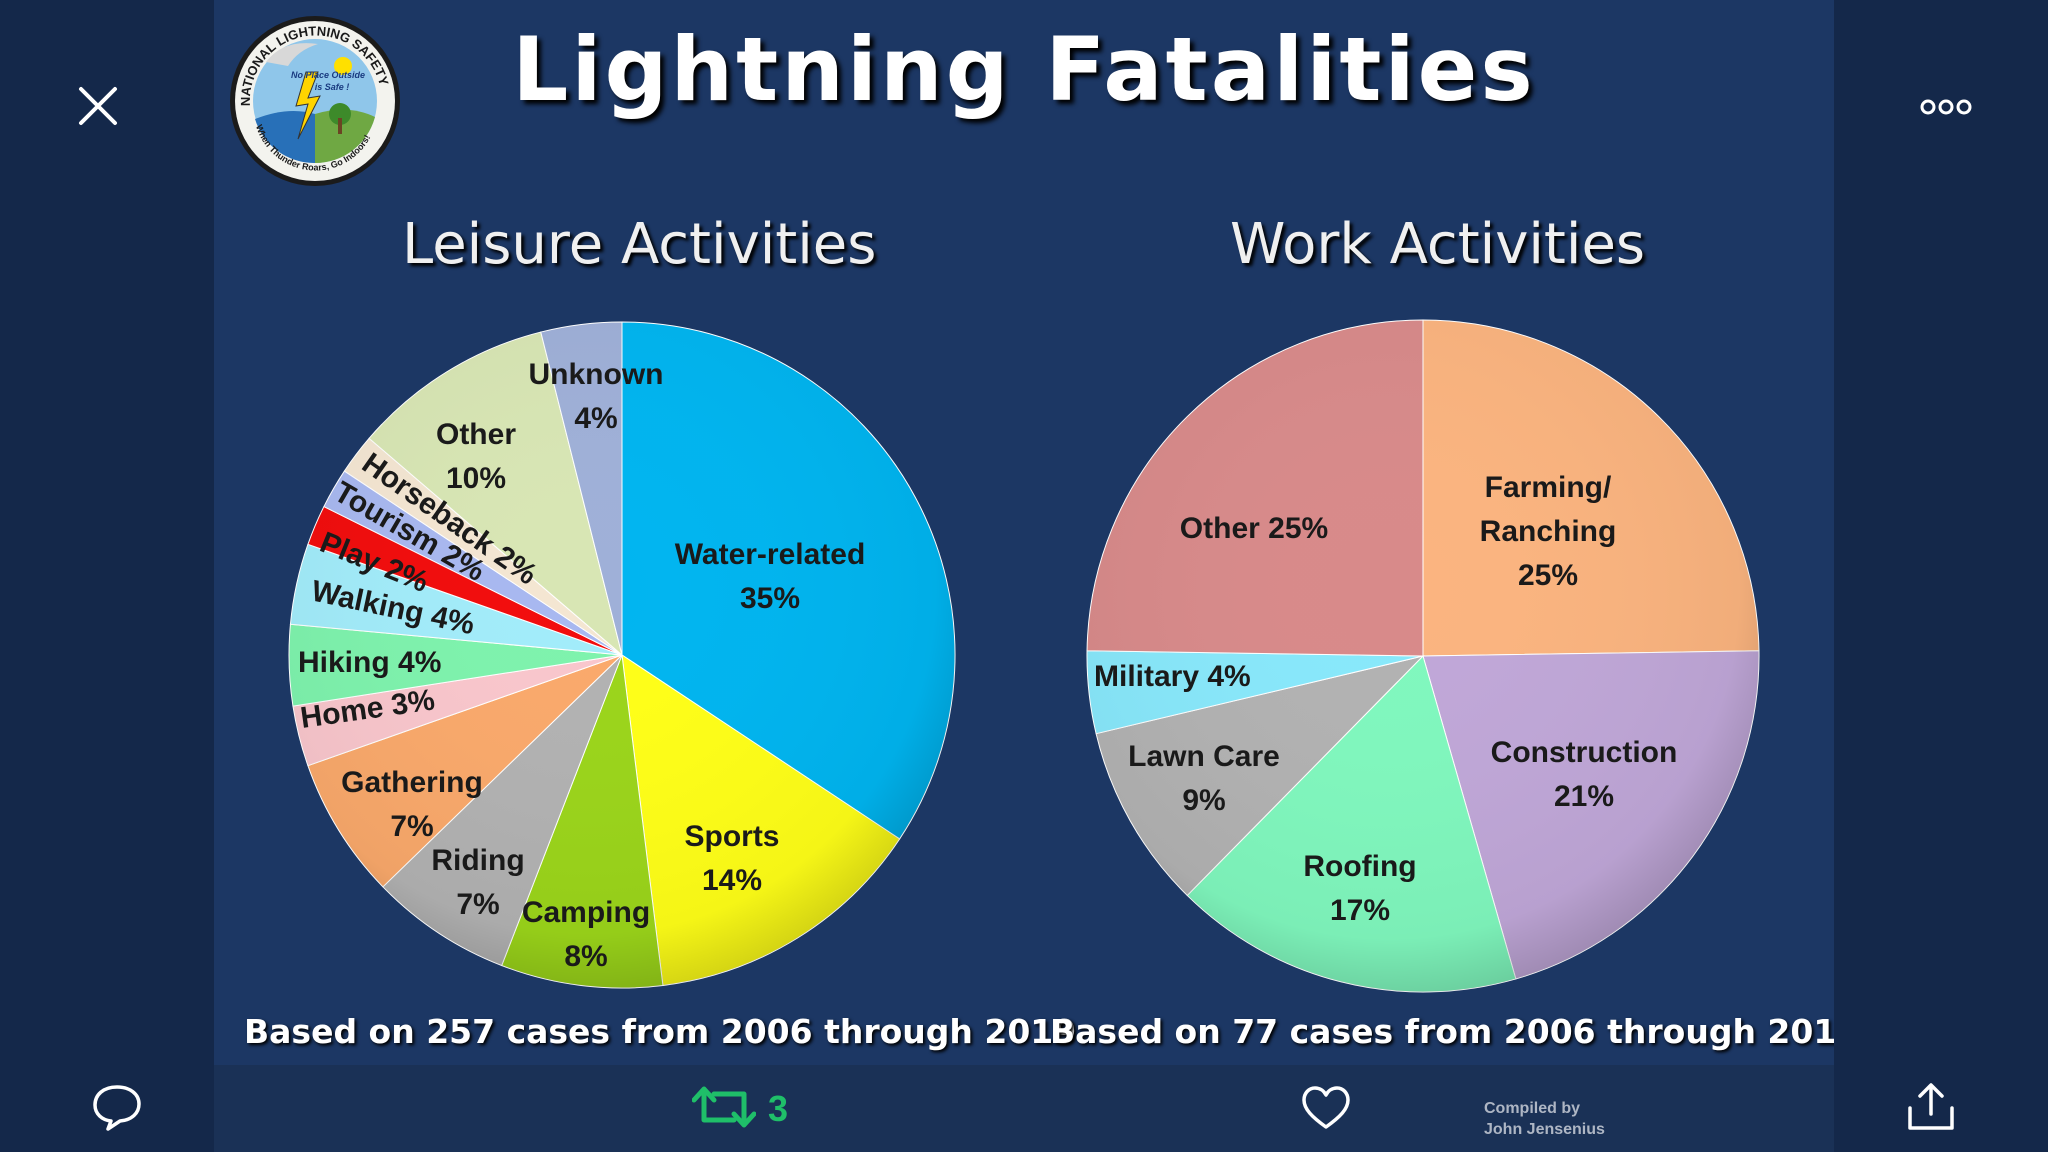 Image resolution: width=2048 pixels, height=1152 pixels. Describe the element at coordinates (477, 882) in the screenshot. I see `leisure-label-riding: Riding 7%` at that location.